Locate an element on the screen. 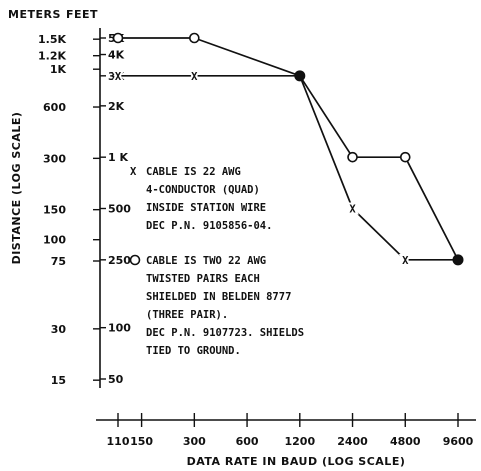 The image size is (481, 471). y-tick-label-feet-4: 1 K is located at coordinates (118, 157).